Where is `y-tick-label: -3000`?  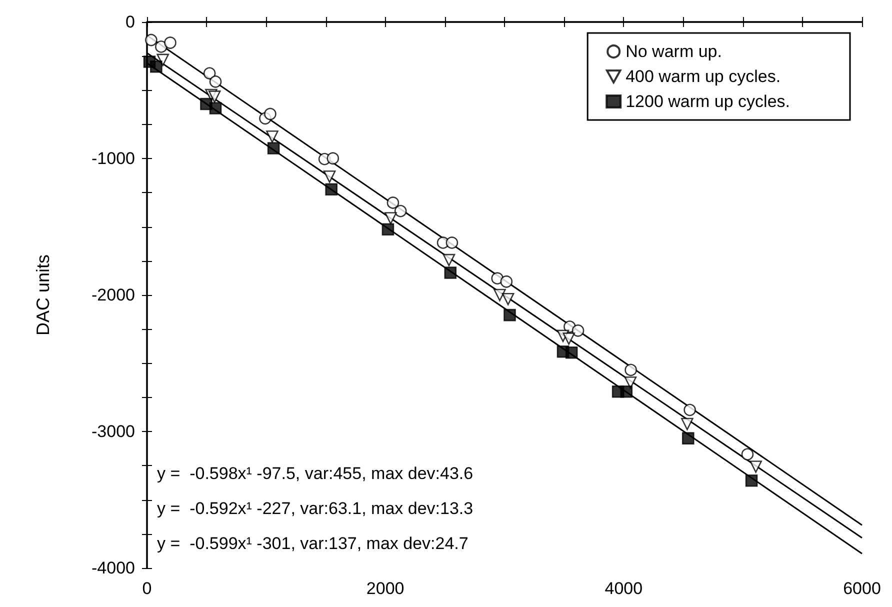 y-tick-label: -3000 is located at coordinates (113, 431).